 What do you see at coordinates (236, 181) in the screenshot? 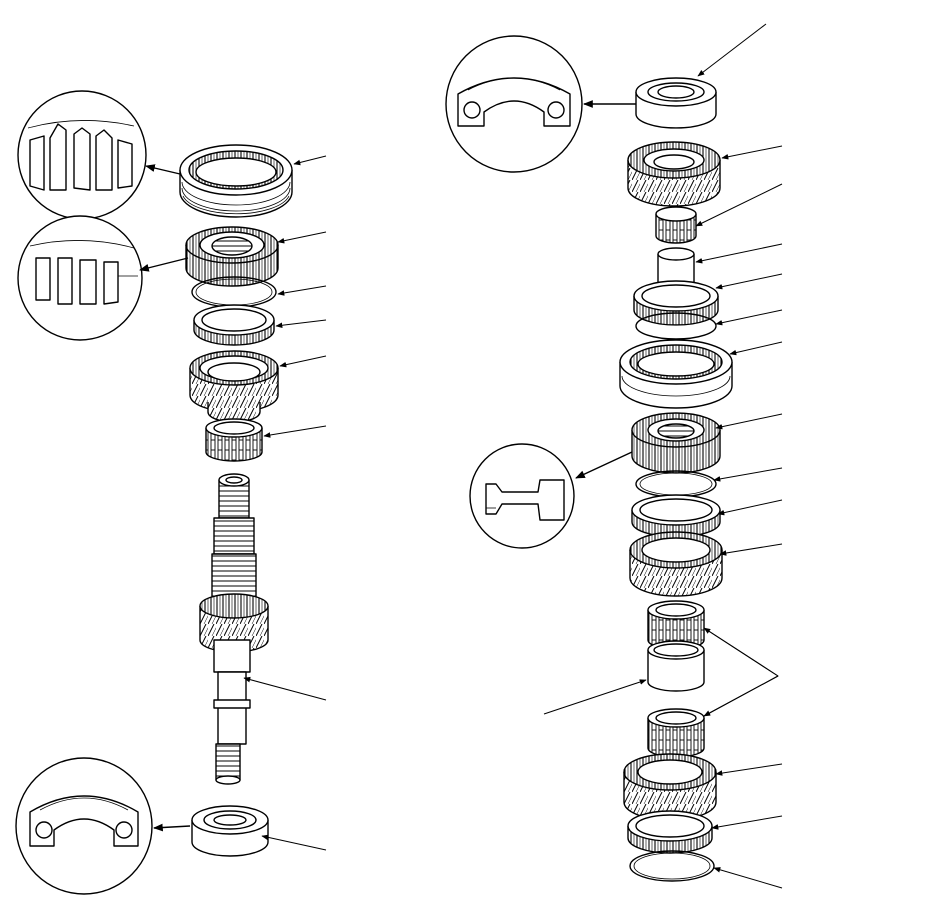
I see `left-synchro-sleeve` at bounding box center [236, 181].